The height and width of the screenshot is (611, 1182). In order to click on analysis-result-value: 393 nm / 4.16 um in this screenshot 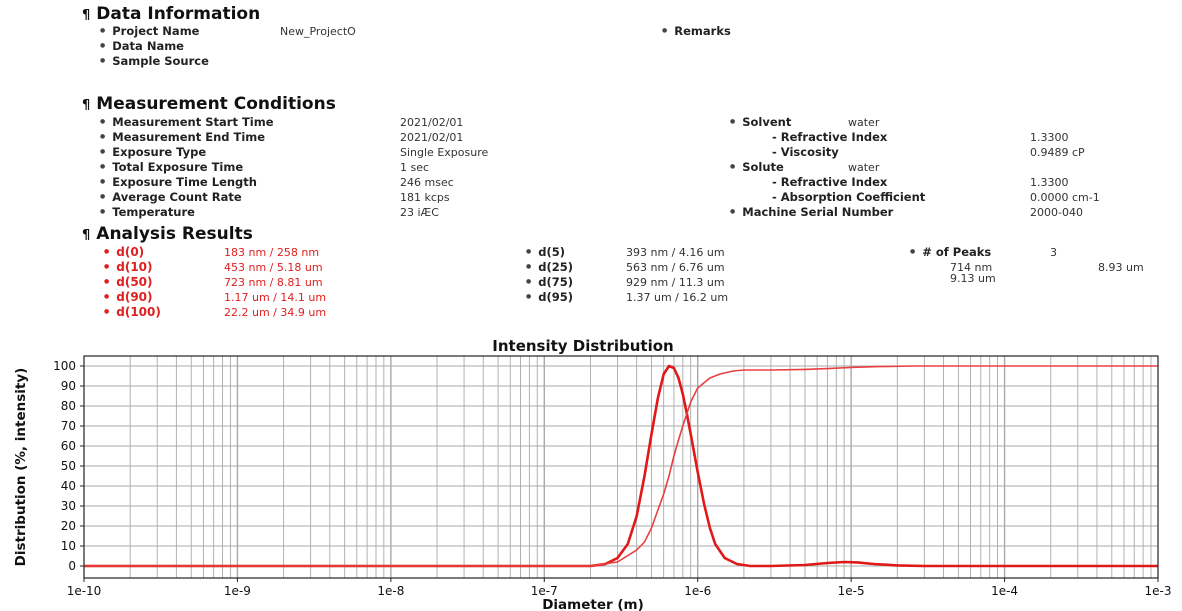, I will do `click(675, 252)`.